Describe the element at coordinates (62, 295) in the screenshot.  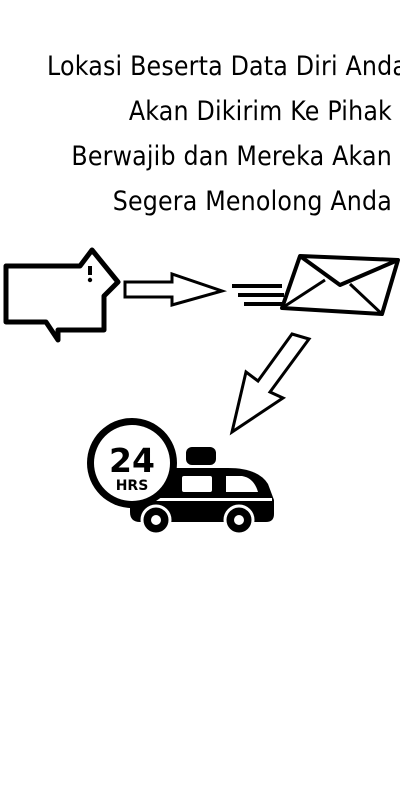
I see `home-icon` at that location.